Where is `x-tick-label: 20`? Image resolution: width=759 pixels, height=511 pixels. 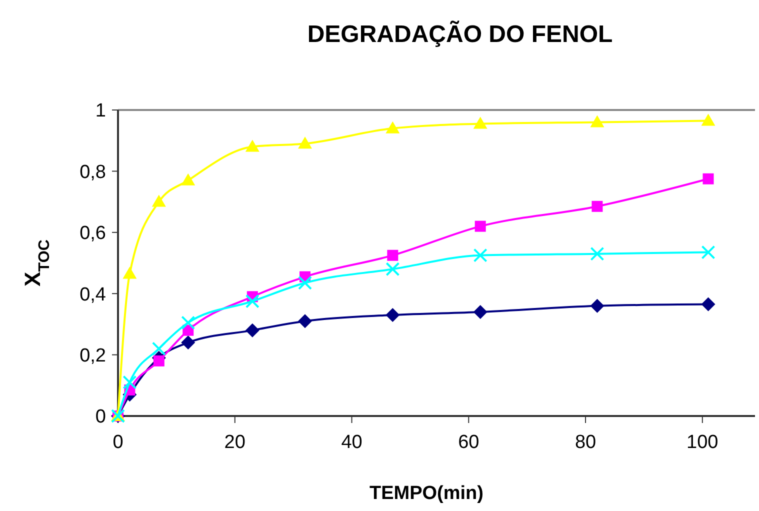
x-tick-label: 20 is located at coordinates (235, 442).